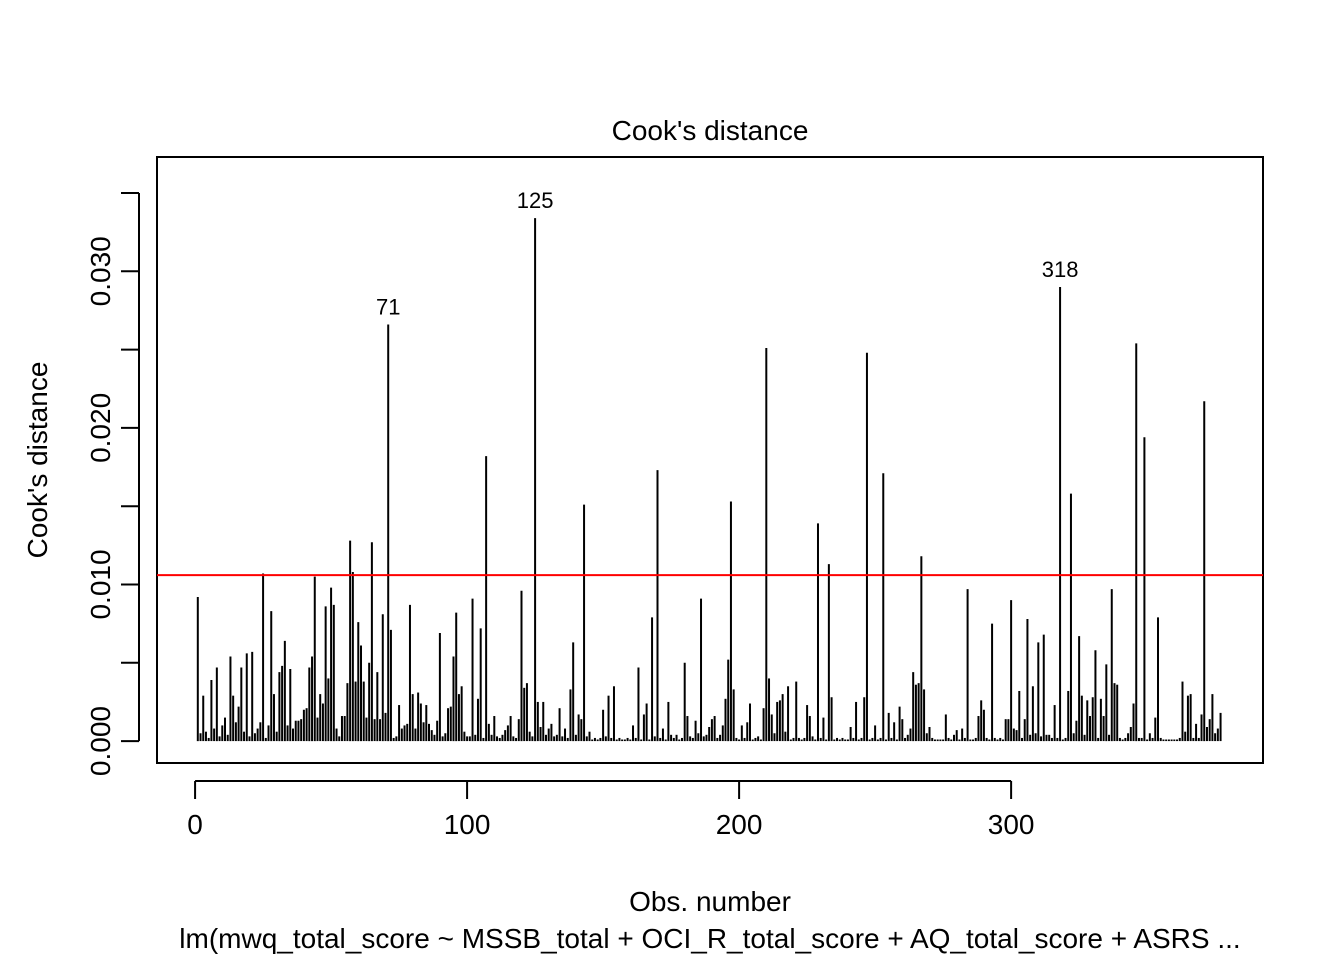 The width and height of the screenshot is (1344, 960). What do you see at coordinates (388, 307) in the screenshot?
I see `point-label: 71` at bounding box center [388, 307].